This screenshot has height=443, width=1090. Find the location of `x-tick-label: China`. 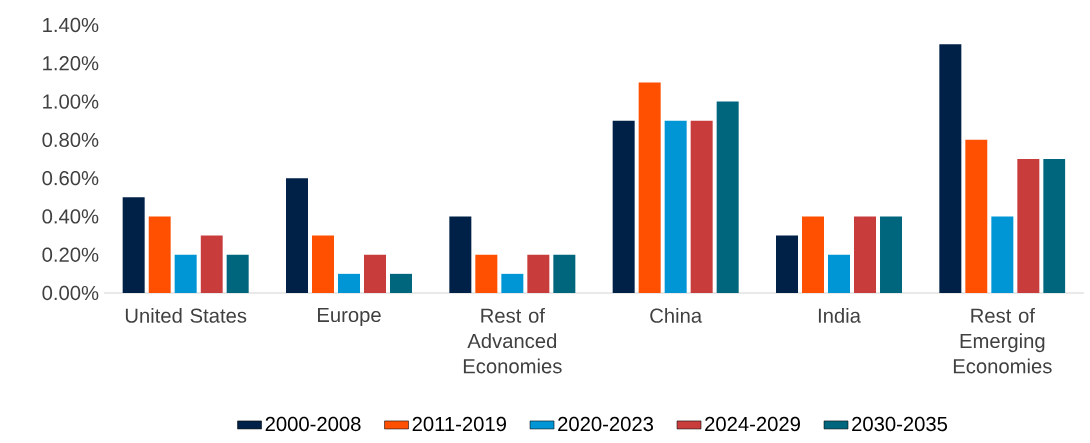

x-tick-label: China is located at coordinates (676, 315).